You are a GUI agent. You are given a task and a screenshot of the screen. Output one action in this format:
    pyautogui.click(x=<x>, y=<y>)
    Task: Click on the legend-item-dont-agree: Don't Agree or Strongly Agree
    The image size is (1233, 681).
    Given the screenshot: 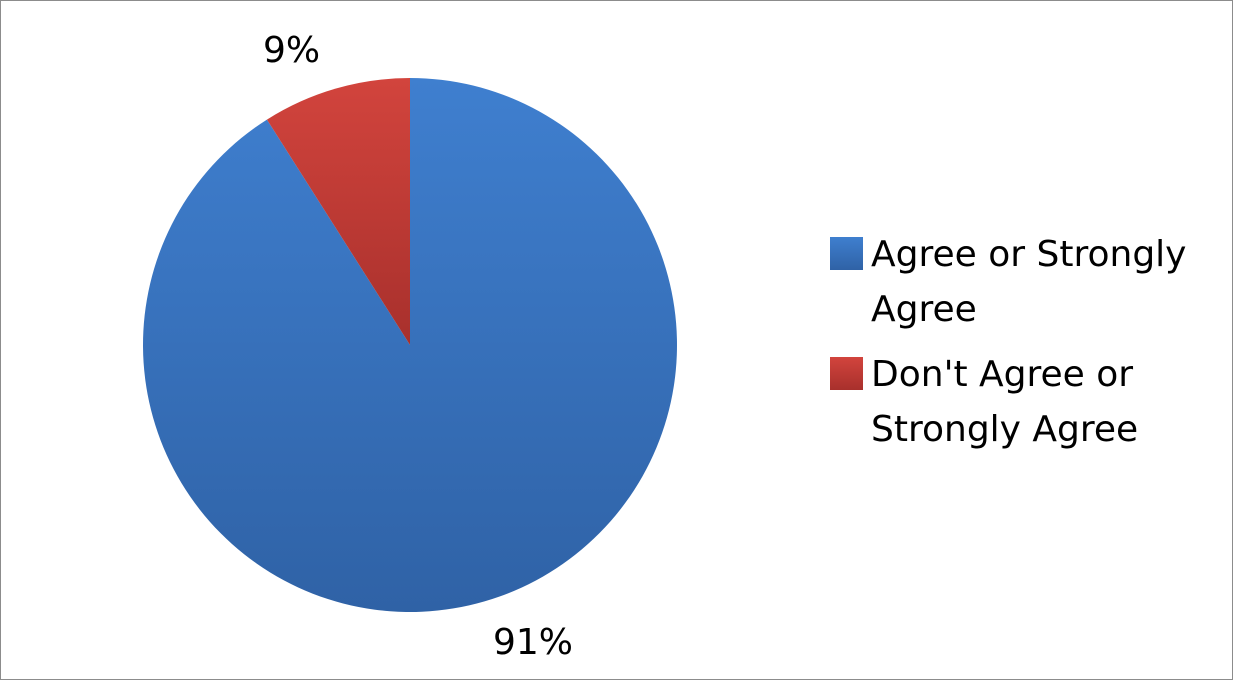 What is the action you would take?
    pyautogui.click(x=1020, y=402)
    